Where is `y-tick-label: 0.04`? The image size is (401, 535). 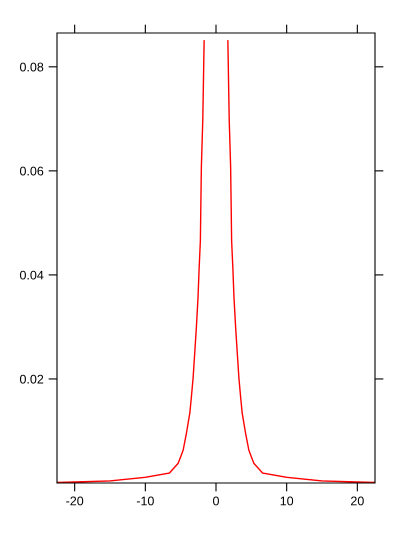
y-tick-label: 0.04 is located at coordinates (32, 275).